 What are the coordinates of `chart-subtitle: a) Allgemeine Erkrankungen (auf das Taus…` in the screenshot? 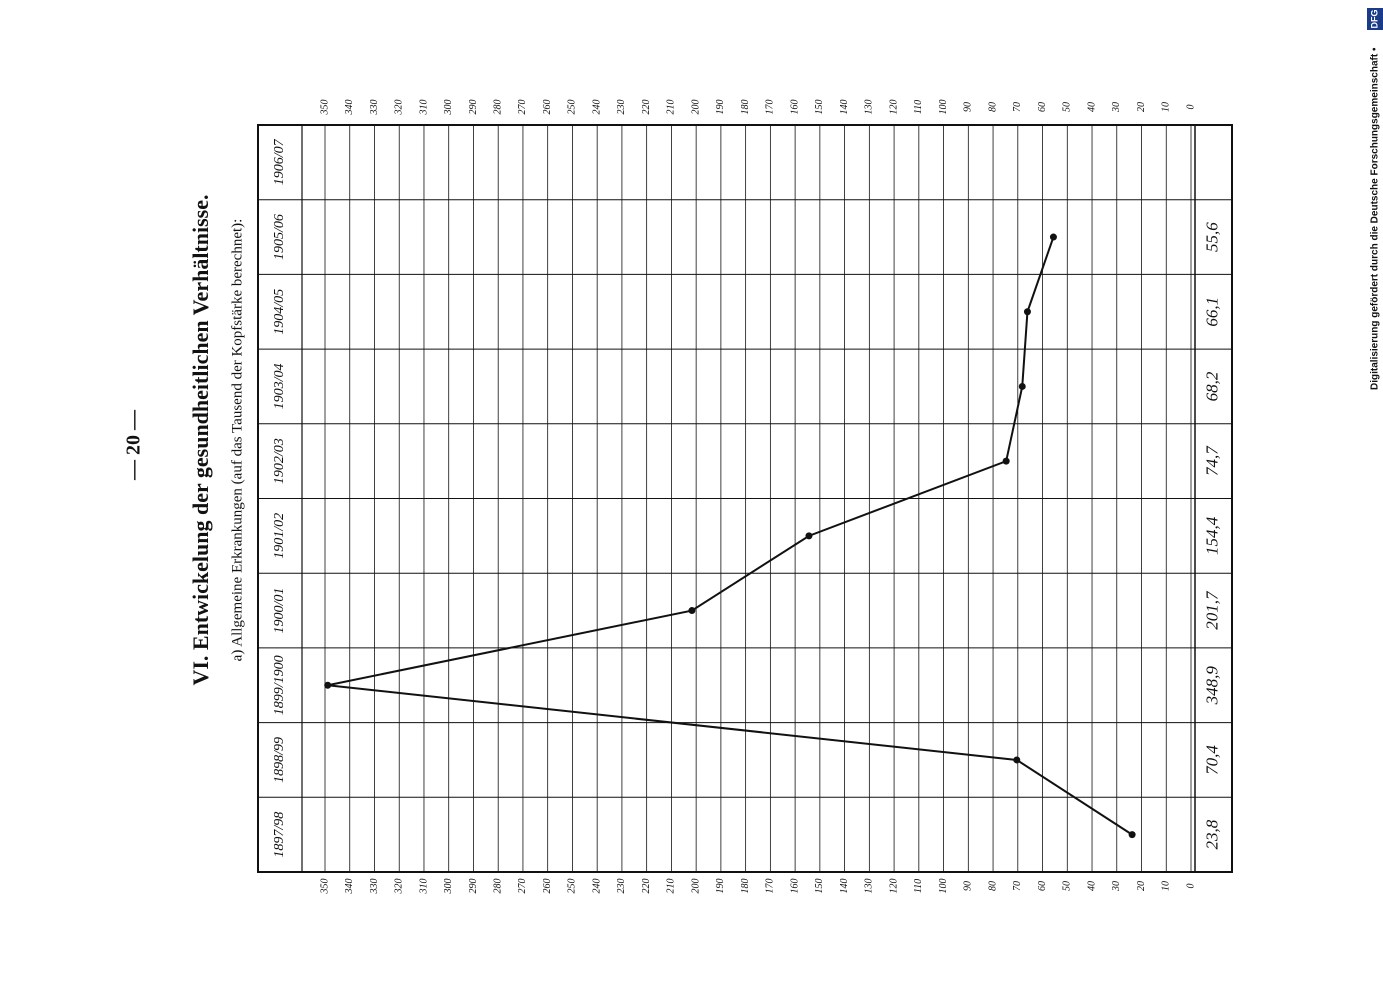 It's located at (237, 440).